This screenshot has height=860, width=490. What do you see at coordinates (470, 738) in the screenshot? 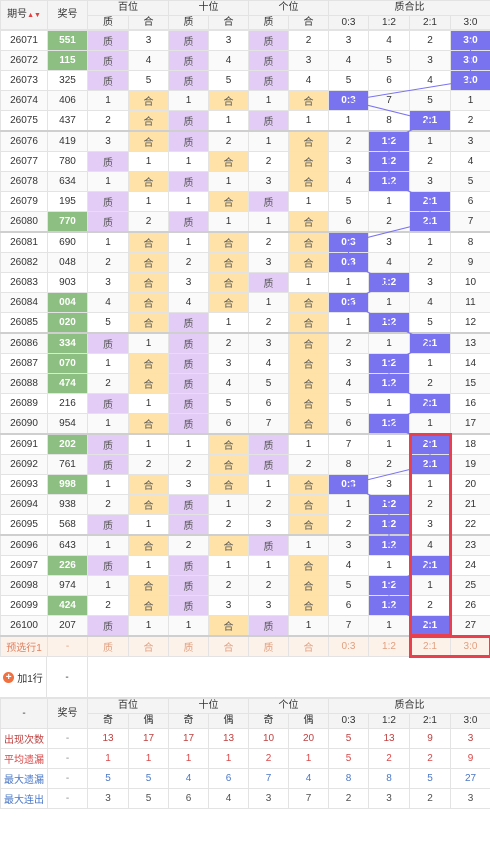
I see `stats-value: 3` at bounding box center [470, 738].